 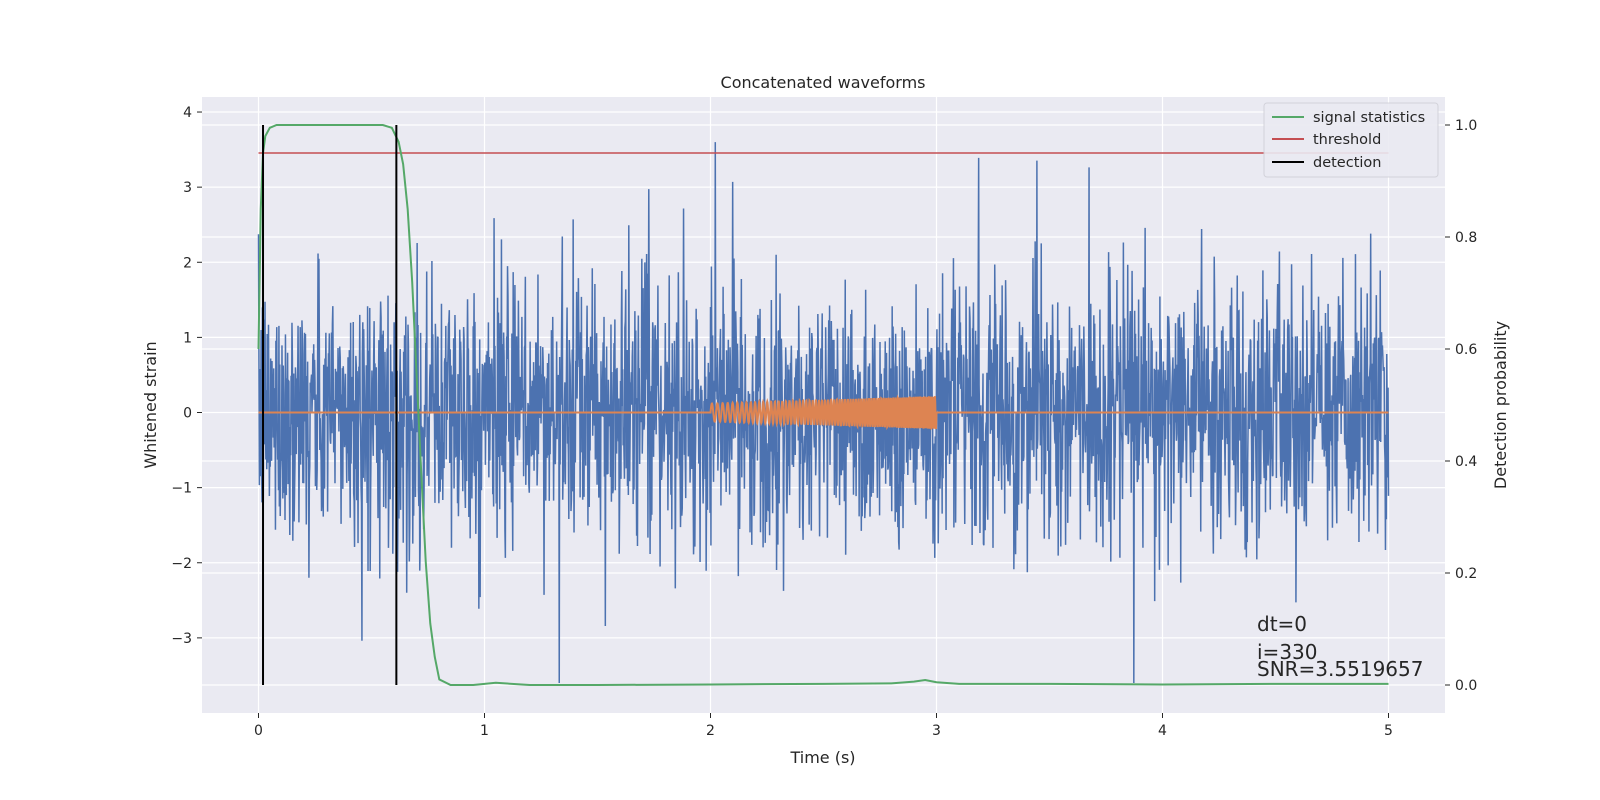 I want to click on annotation-snr: SNR=3.5519657, so click(x=1340, y=669).